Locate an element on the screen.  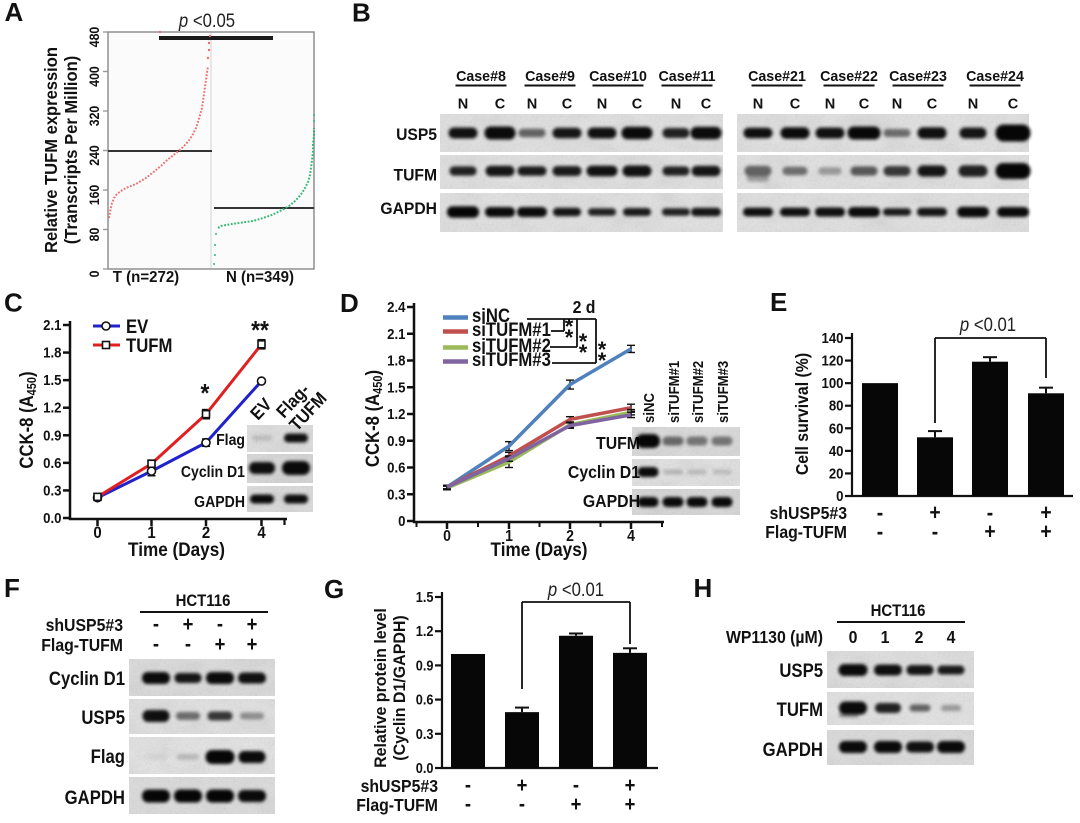
svg-text: E is located at coordinates (778, 302).